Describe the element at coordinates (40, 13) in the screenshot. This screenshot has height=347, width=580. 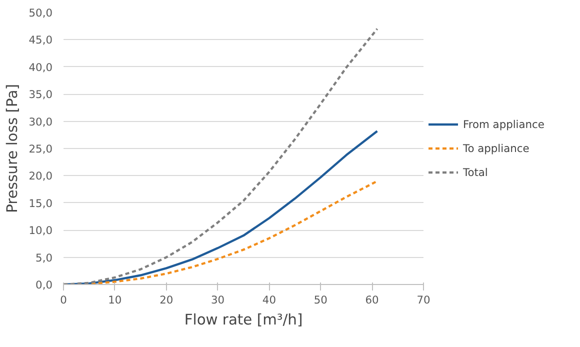
I see `y-tick-label: 50,0` at that location.